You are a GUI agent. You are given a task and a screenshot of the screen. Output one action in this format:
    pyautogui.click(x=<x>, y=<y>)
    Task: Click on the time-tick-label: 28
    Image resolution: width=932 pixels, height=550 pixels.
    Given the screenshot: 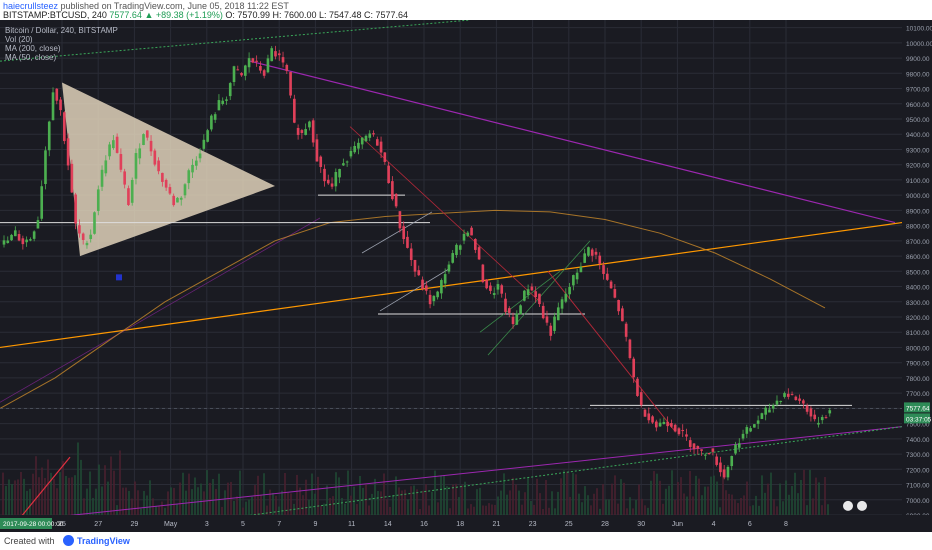 What is the action you would take?
    pyautogui.click(x=605, y=524)
    